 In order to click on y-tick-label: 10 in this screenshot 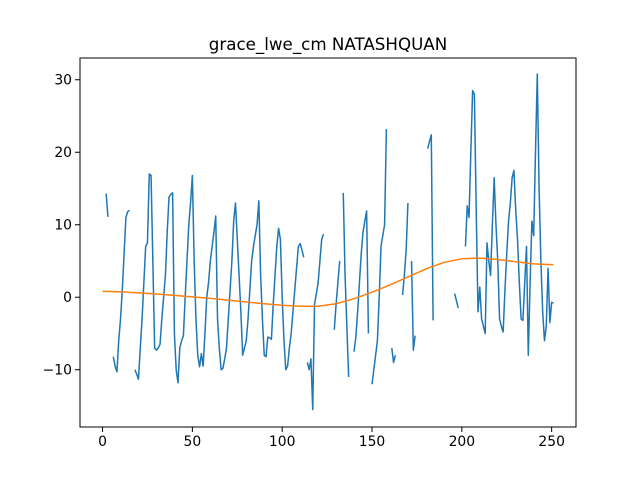, I will do `click(63, 226)`.